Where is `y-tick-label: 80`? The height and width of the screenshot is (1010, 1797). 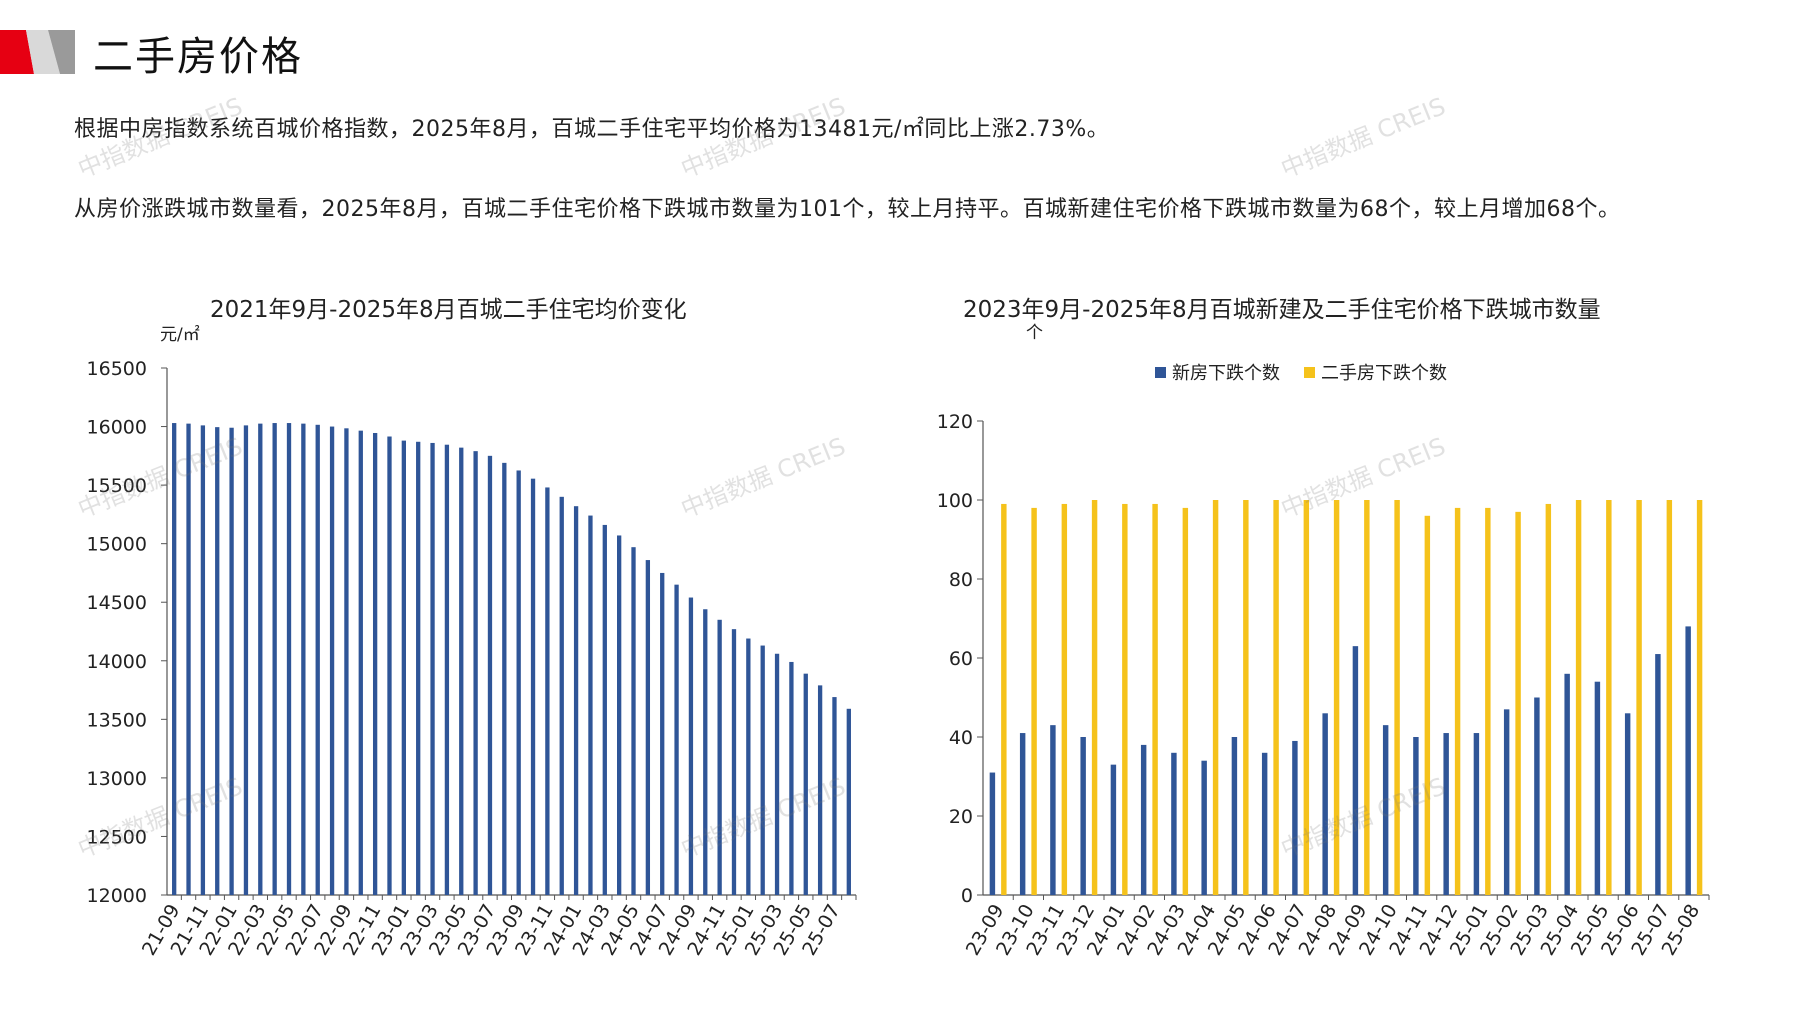
y-tick-label: 80 is located at coordinates (961, 580).